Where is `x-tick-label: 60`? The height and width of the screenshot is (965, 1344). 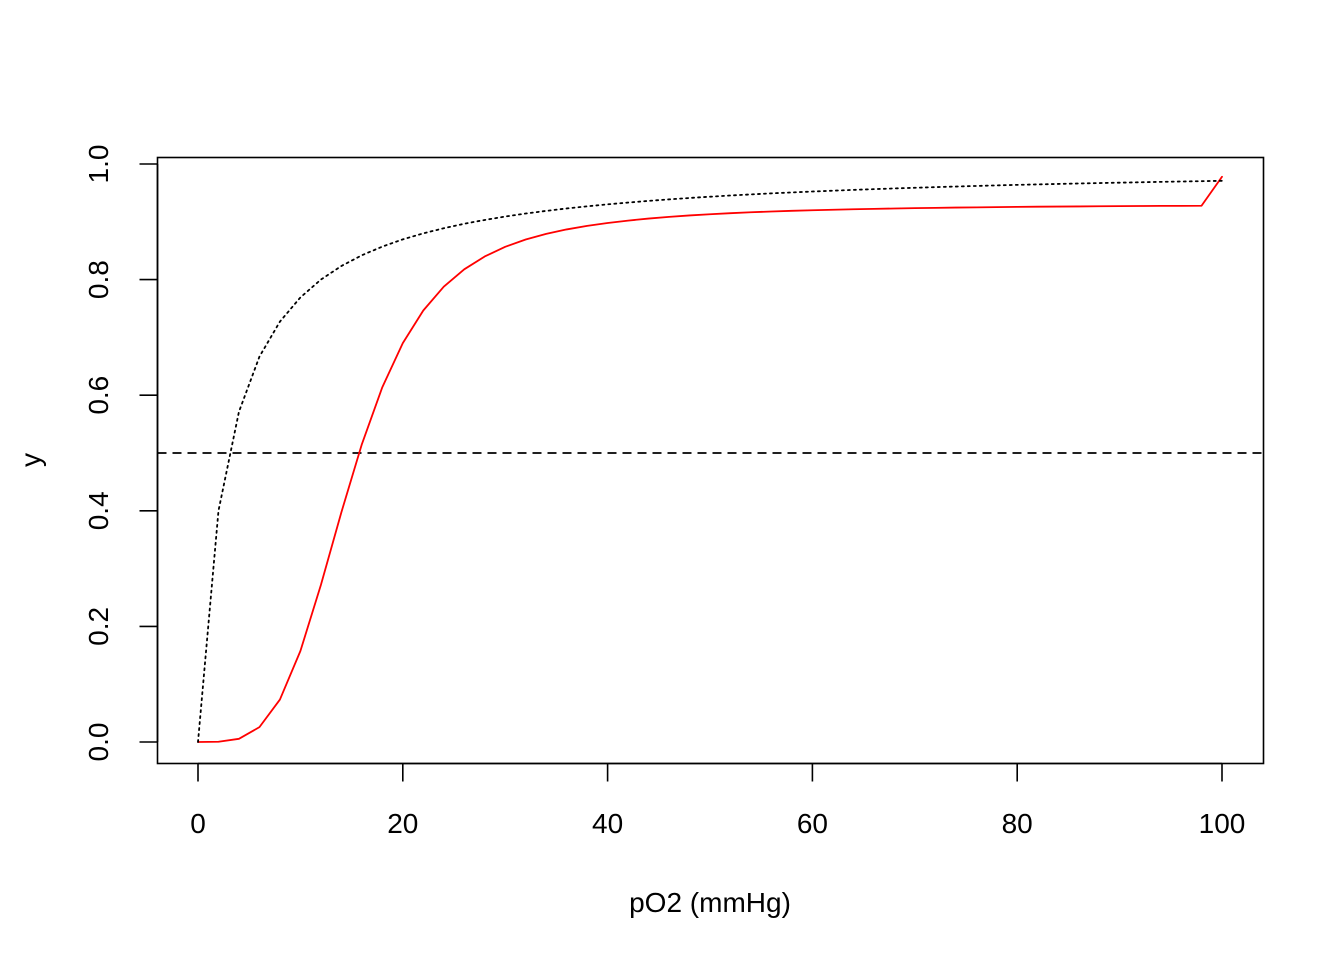 x-tick-label: 60 is located at coordinates (812, 823).